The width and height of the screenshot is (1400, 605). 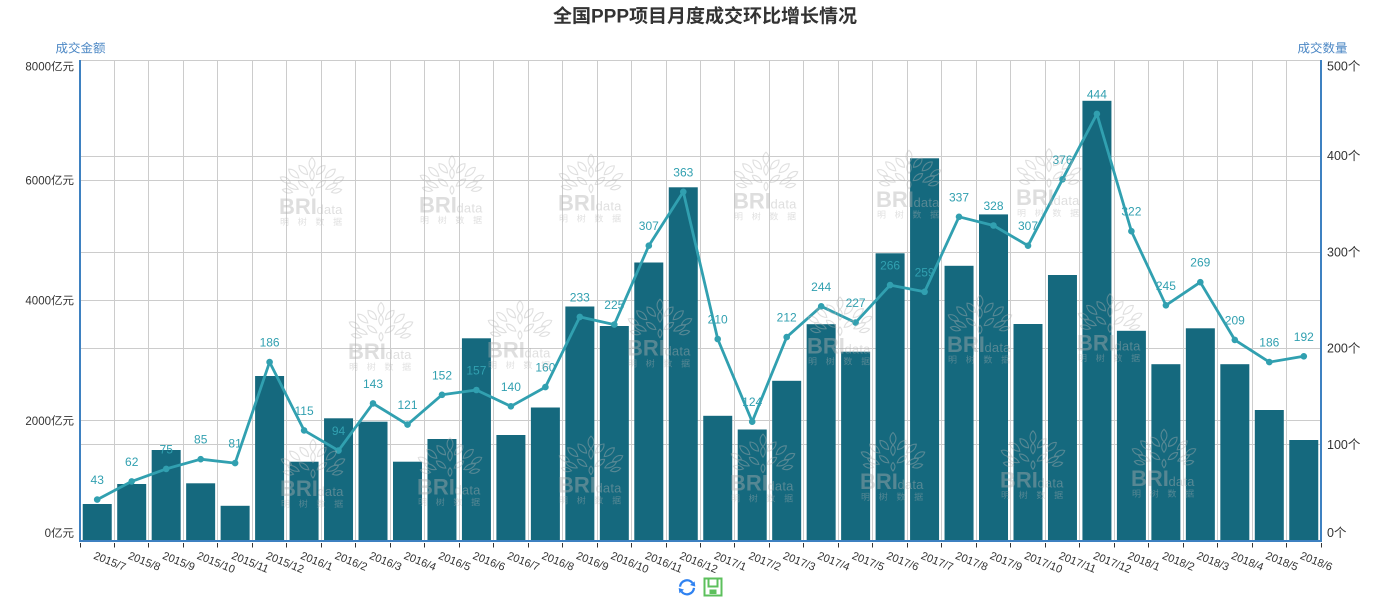 What do you see at coordinates (1337, 252) in the screenshot?
I see `svg-text: 300` at bounding box center [1337, 252].